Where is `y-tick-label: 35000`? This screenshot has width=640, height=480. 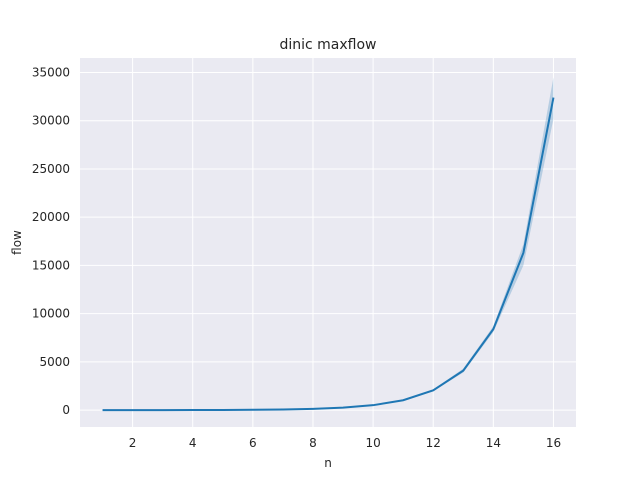
y-tick-label: 35000 is located at coordinates (51, 72).